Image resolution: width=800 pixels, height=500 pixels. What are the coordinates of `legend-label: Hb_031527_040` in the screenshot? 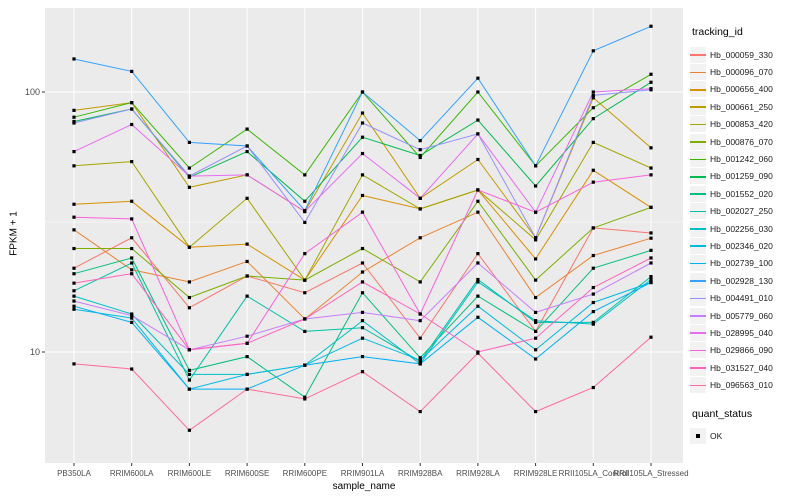 It's located at (741, 367).